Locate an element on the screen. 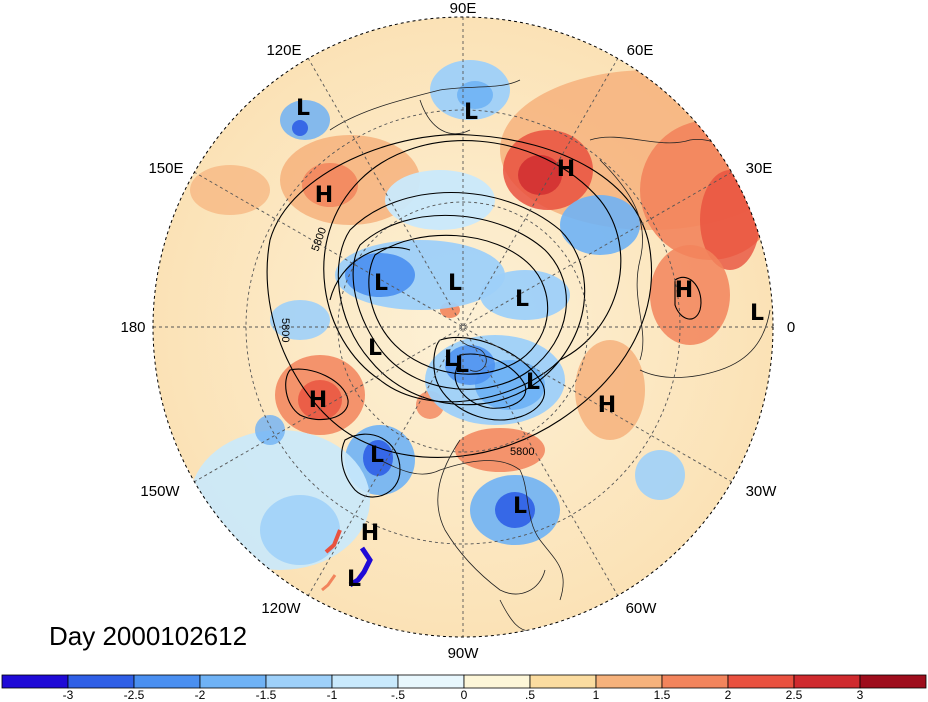 This screenshot has width=928, height=702. colorbar-tick-label: -2.5 is located at coordinates (134, 695).